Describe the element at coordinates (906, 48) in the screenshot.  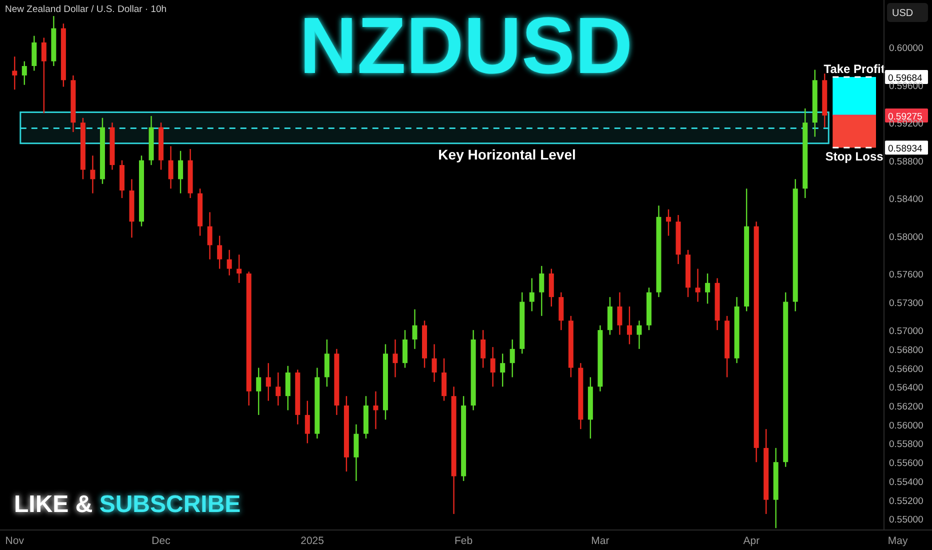
I see `y-tick-label: 0.60000` at that location.